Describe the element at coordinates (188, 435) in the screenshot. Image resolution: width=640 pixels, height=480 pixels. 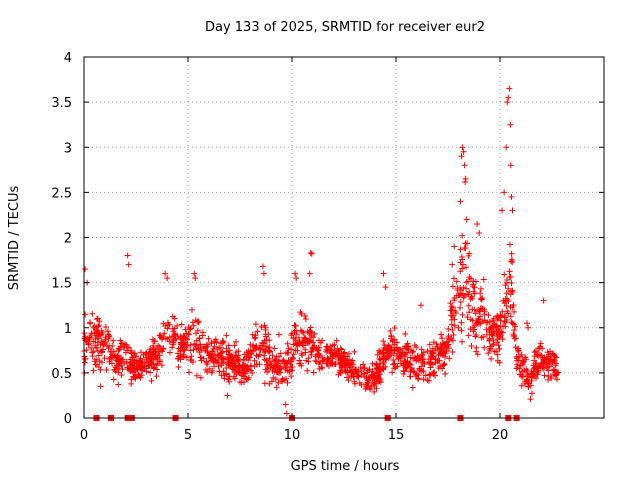
I see `x-tick-label: 5` at that location.